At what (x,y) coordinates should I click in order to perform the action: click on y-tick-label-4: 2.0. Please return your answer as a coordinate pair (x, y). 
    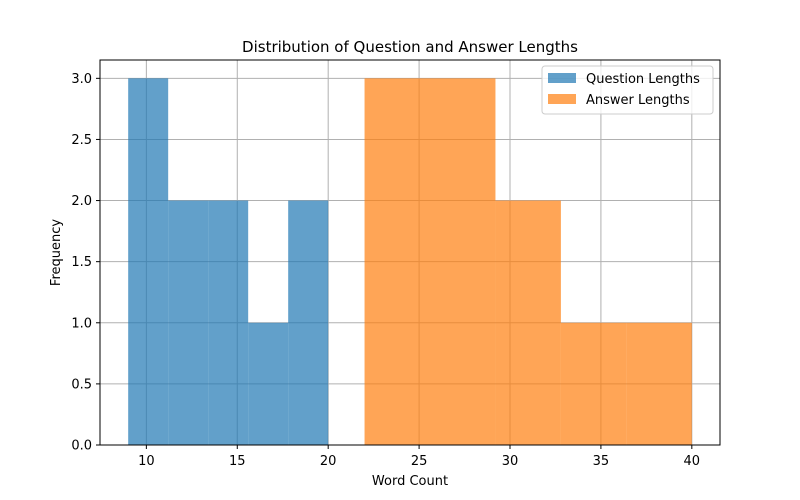
    Looking at the image, I should click on (81, 201).